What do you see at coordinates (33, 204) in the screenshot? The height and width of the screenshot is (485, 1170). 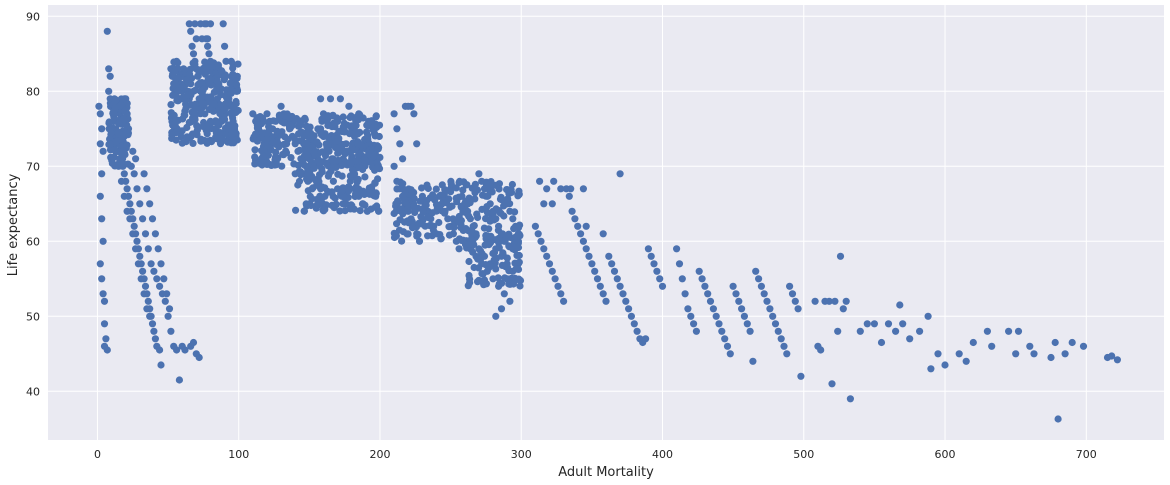 I see `y-tick-labels: 40 50 60 70 80 90` at bounding box center [33, 204].